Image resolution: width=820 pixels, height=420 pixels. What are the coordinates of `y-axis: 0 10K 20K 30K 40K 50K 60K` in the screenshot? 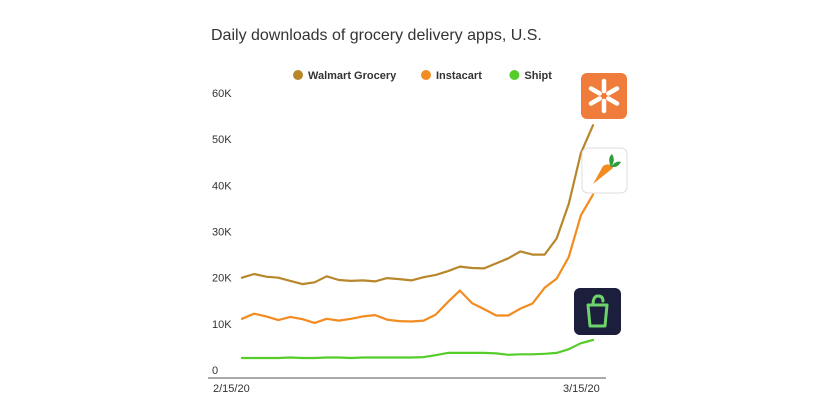 It's located at (222, 232).